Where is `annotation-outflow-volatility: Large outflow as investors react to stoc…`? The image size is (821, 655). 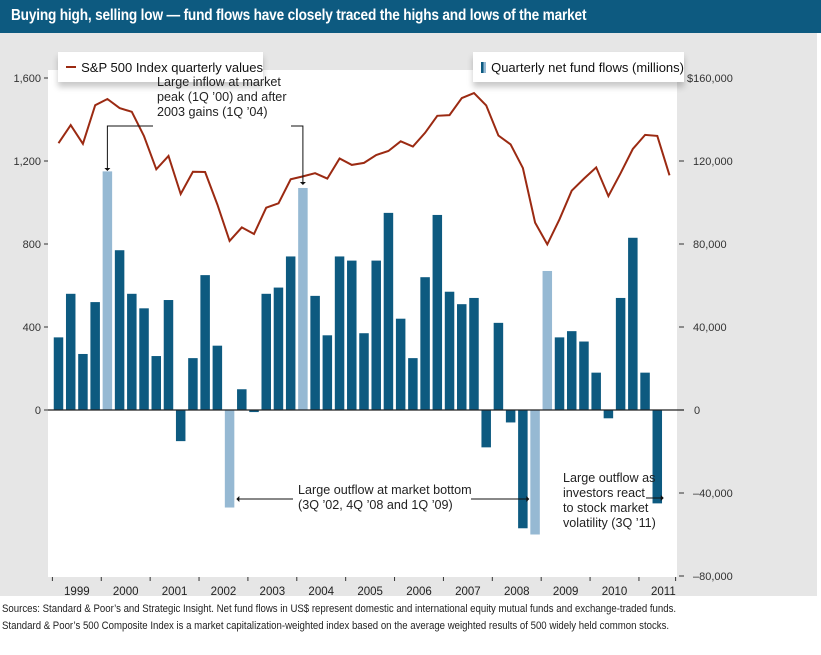 annotation-outflow-volatility: Large outflow as investors react to stoc… is located at coordinates (609, 501).